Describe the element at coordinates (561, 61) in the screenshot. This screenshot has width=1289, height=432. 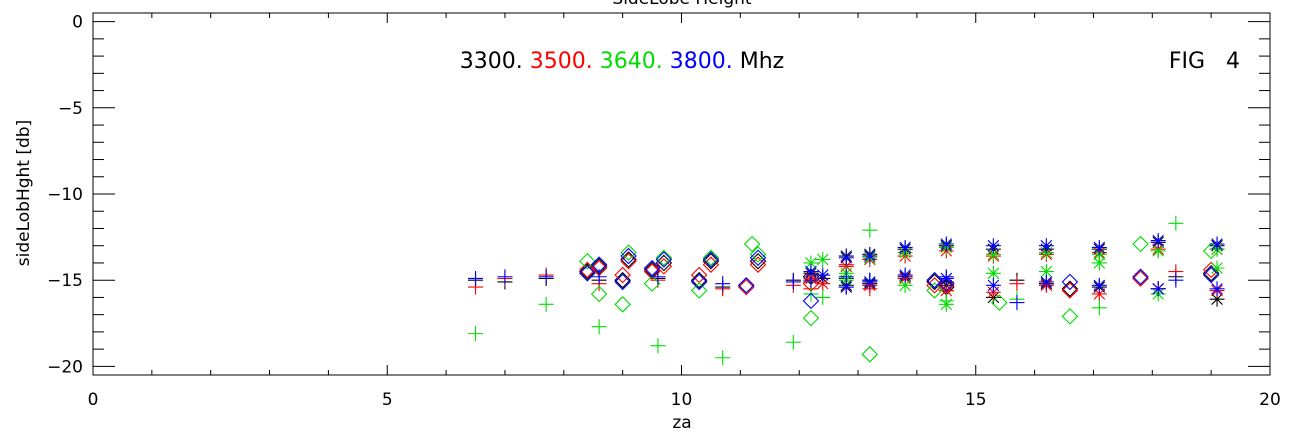
I see `legend-entry-3500: 3500.` at that location.